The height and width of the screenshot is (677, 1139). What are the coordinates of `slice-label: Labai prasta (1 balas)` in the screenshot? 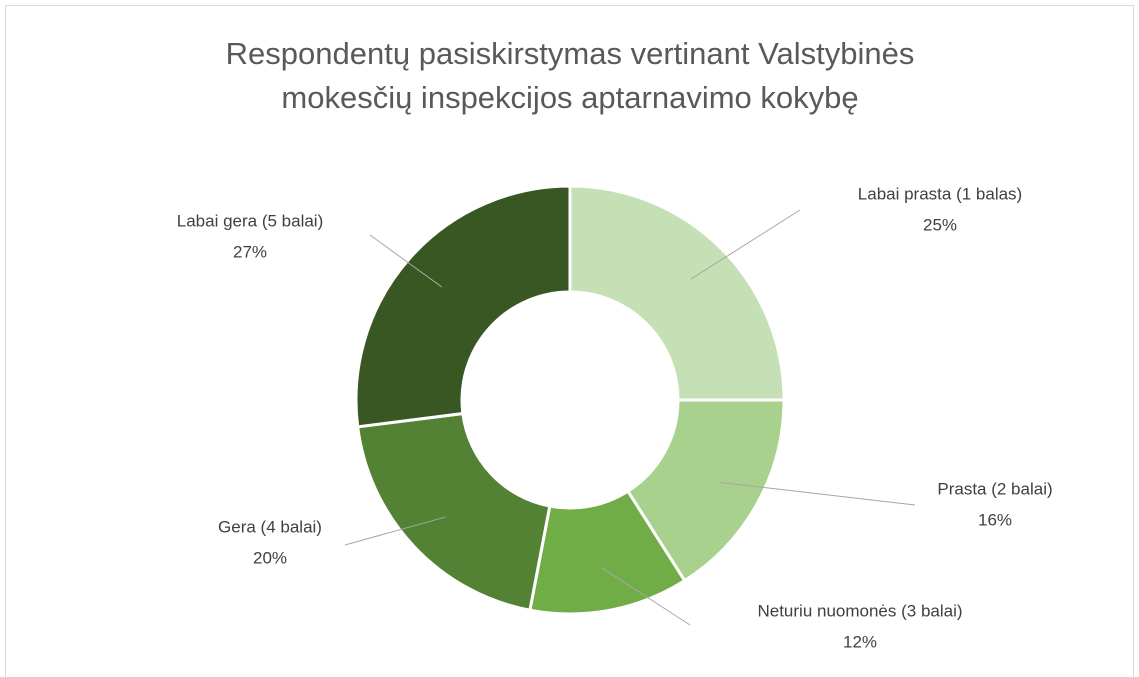 It's located at (940, 193).